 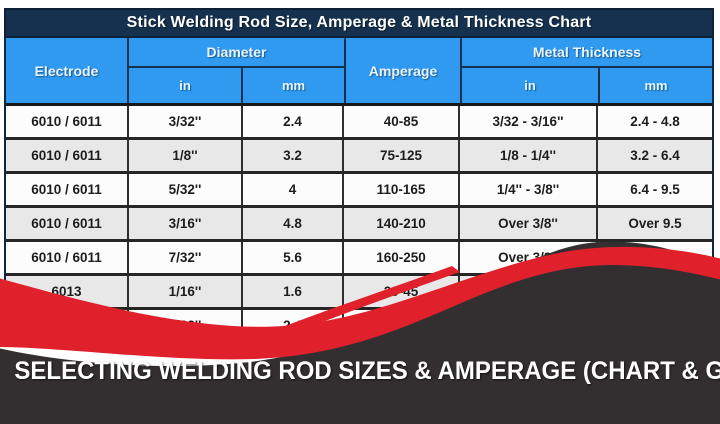 I want to click on table-row: 6013 1/16'' 1.6 20-45, so click(x=359, y=293).